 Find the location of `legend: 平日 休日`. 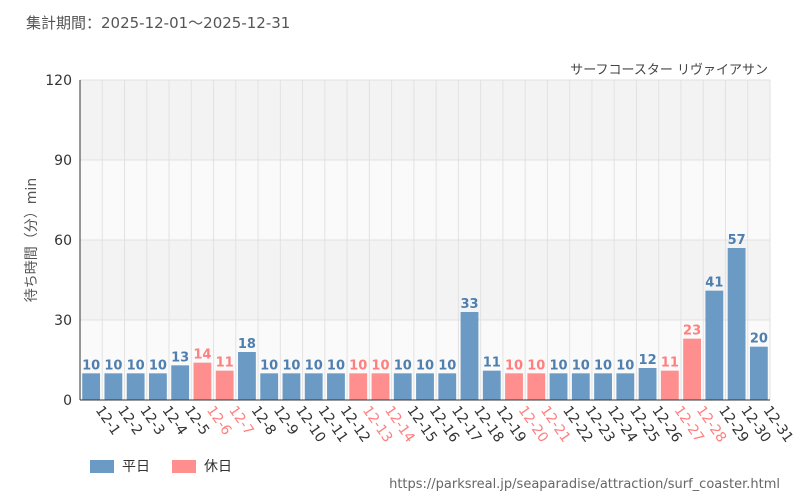

legend: 平日 休日 is located at coordinates (172, 466).